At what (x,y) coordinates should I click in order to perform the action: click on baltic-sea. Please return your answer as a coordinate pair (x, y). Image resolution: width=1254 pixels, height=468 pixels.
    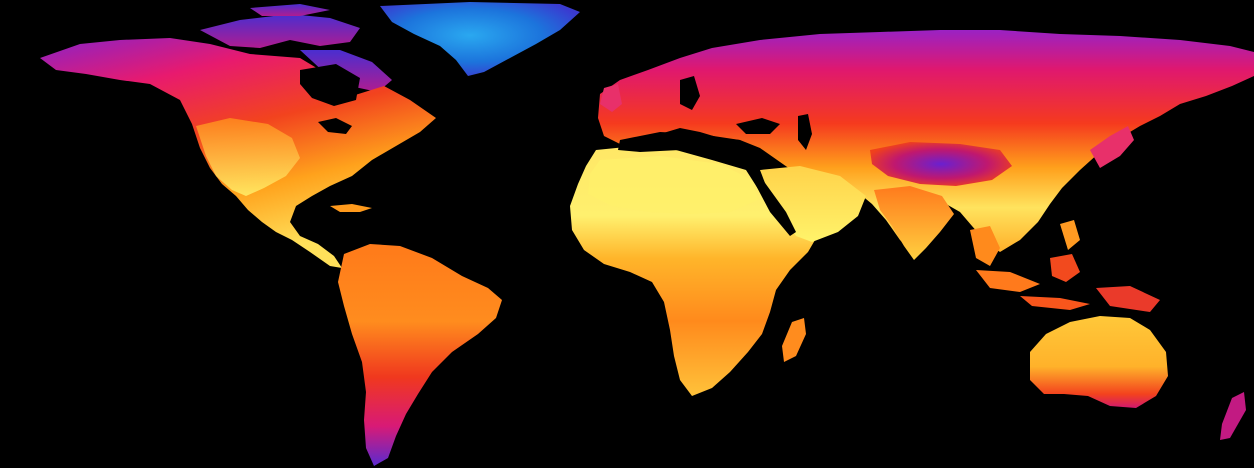
    Looking at the image, I should click on (690, 93).